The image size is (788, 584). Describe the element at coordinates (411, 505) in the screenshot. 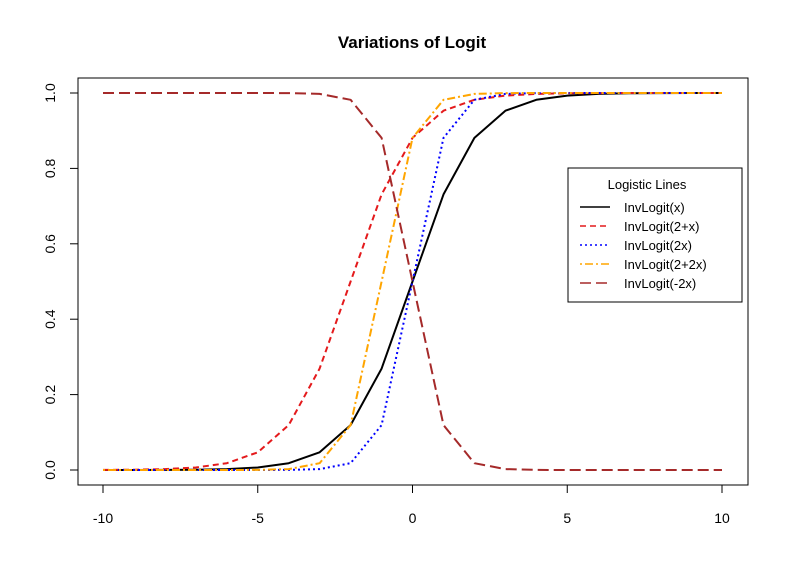

I see `x-axis: -10 -5 0 5 10` at that location.